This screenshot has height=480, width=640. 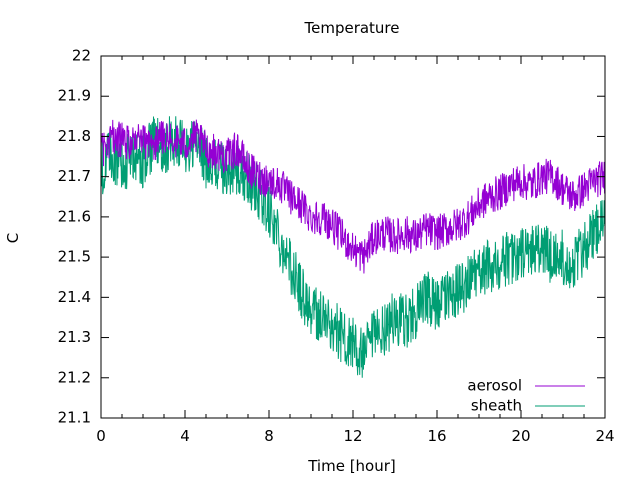 I want to click on legend: aerosol sheath, so click(x=526, y=396).